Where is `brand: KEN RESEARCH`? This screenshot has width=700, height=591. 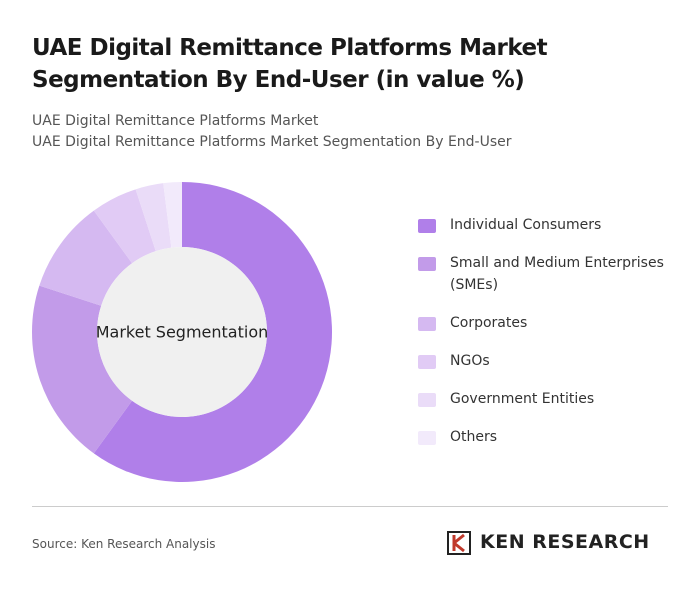
brand: KEN RESEARCH is located at coordinates (565, 542).